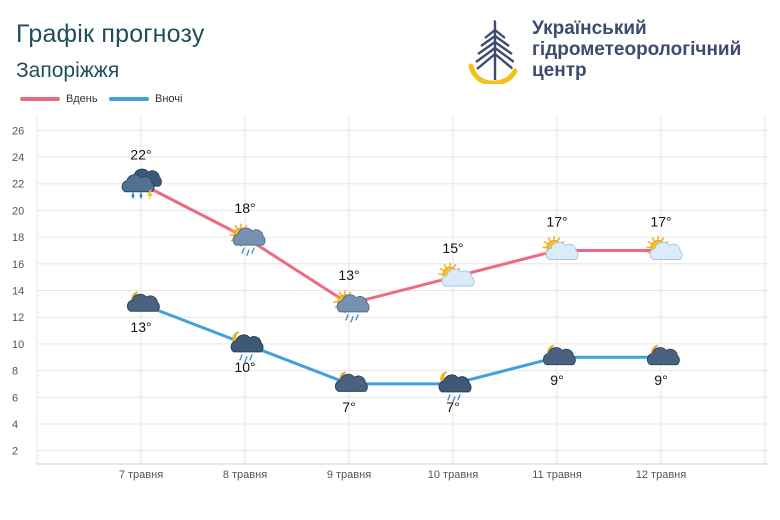 This screenshot has width=780, height=520. Describe the element at coordinates (18, 211) in the screenshot. I see `y-tick-label: 20` at that location.